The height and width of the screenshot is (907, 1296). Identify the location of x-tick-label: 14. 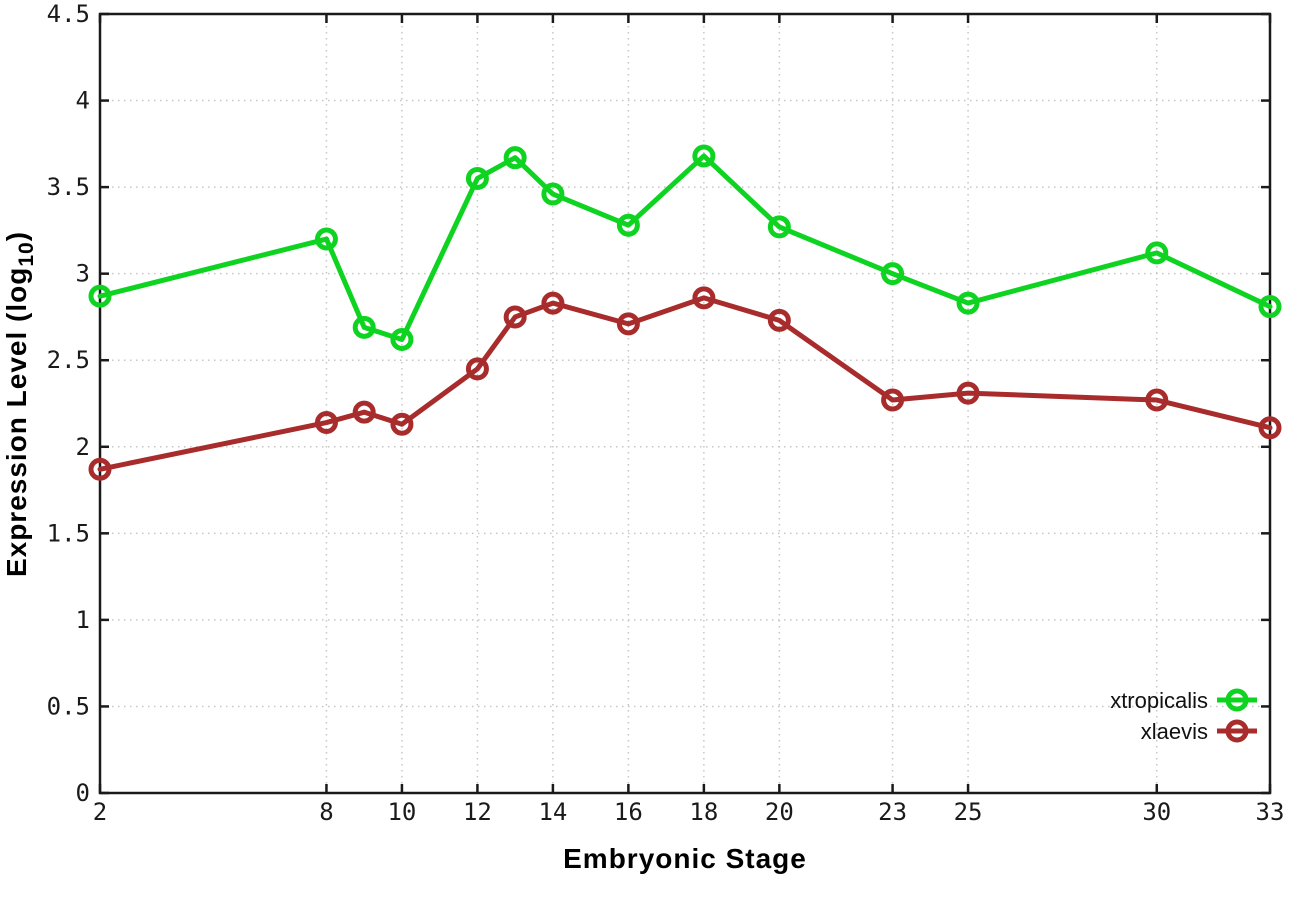
(552, 812).